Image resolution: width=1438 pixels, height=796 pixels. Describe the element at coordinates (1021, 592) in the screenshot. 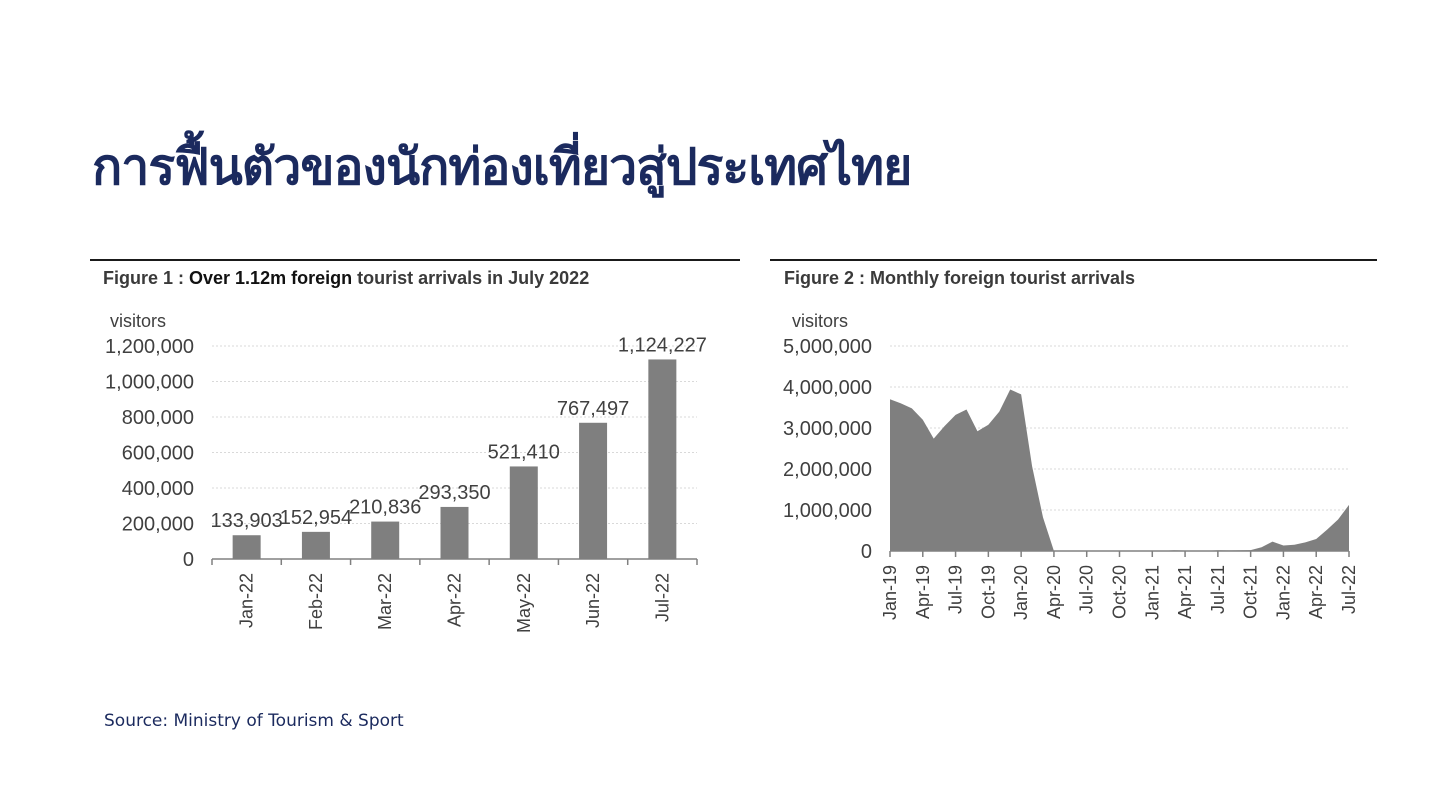

I see `x-tick-label: Jan-20` at that location.